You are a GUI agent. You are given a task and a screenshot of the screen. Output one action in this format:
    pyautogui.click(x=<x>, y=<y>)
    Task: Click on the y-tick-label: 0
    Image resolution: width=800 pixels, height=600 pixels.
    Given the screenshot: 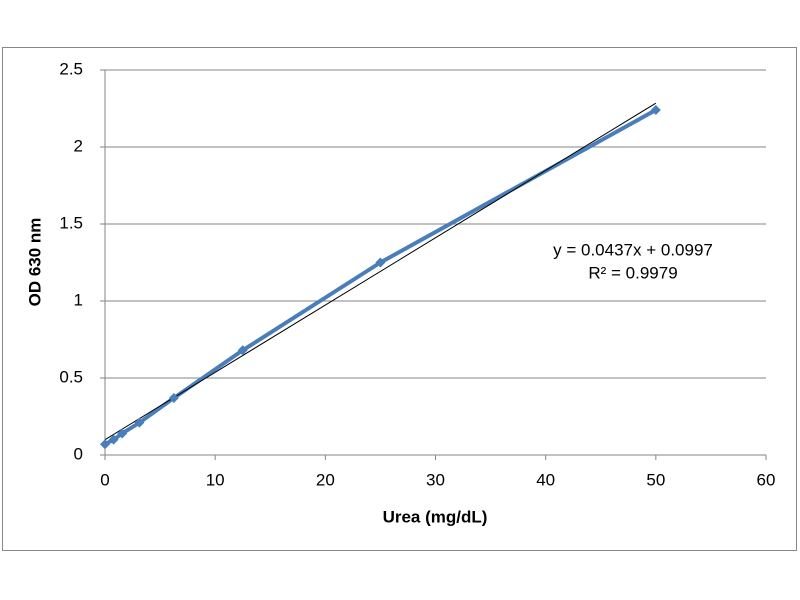 What is the action you would take?
    pyautogui.click(x=78, y=453)
    